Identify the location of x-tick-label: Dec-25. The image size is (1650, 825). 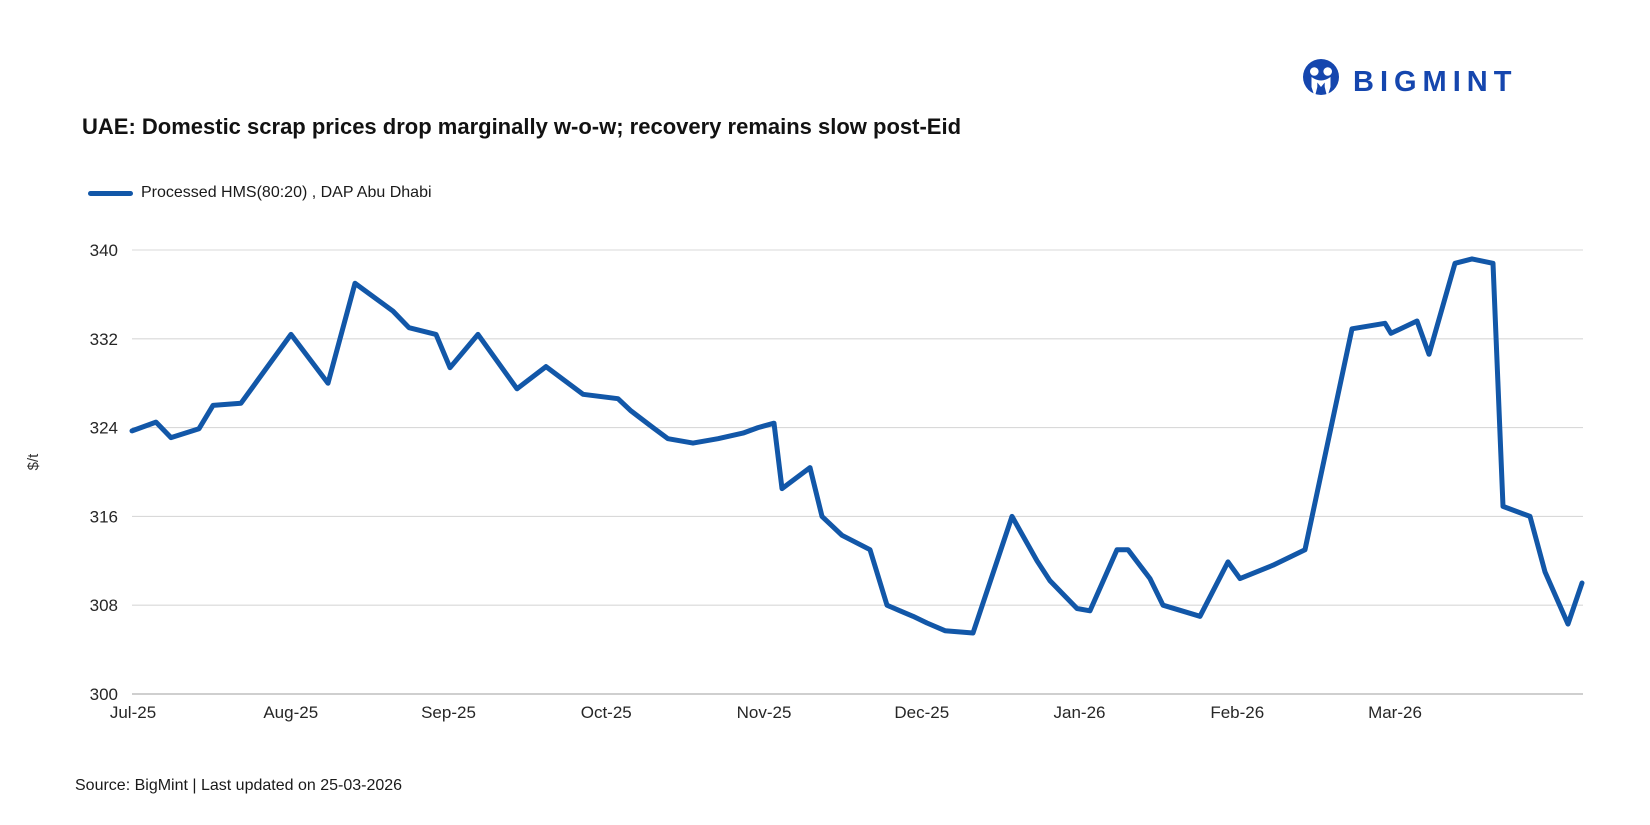
(921, 712).